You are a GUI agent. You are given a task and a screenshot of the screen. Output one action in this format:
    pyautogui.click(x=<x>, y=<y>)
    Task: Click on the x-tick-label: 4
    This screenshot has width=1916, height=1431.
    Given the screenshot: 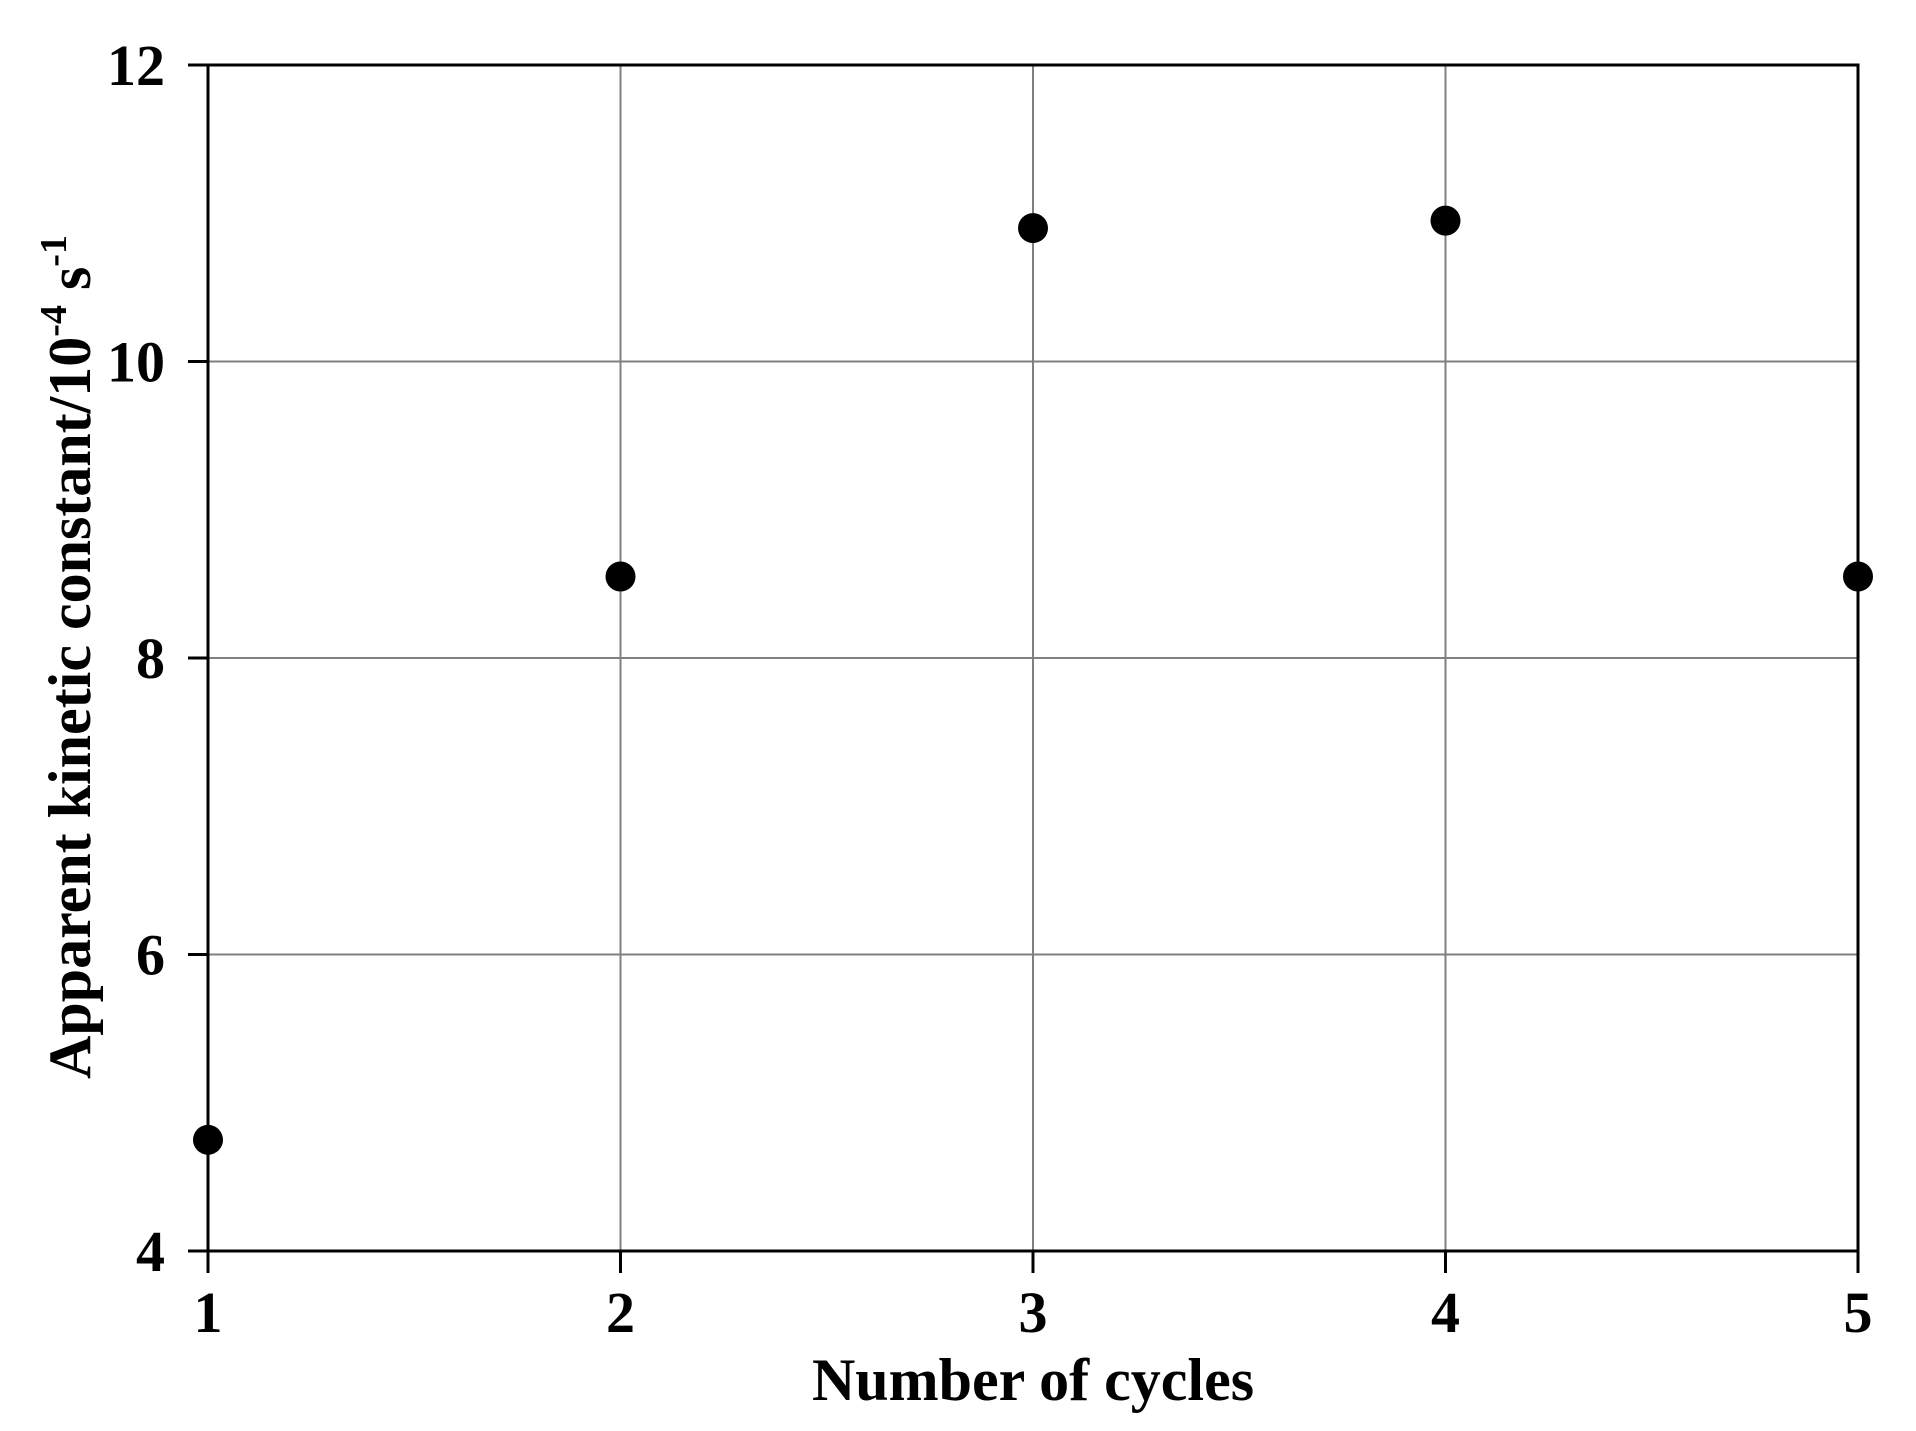 What is the action you would take?
    pyautogui.click(x=1445, y=1312)
    